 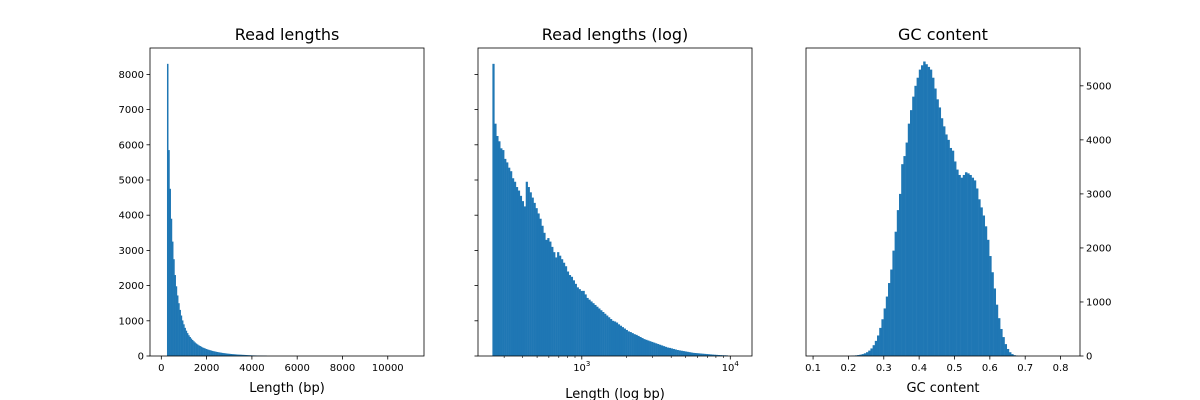 I want to click on x-axis-ticks: 0 2000 4000 6000 8000 10000, so click(x=281, y=365).